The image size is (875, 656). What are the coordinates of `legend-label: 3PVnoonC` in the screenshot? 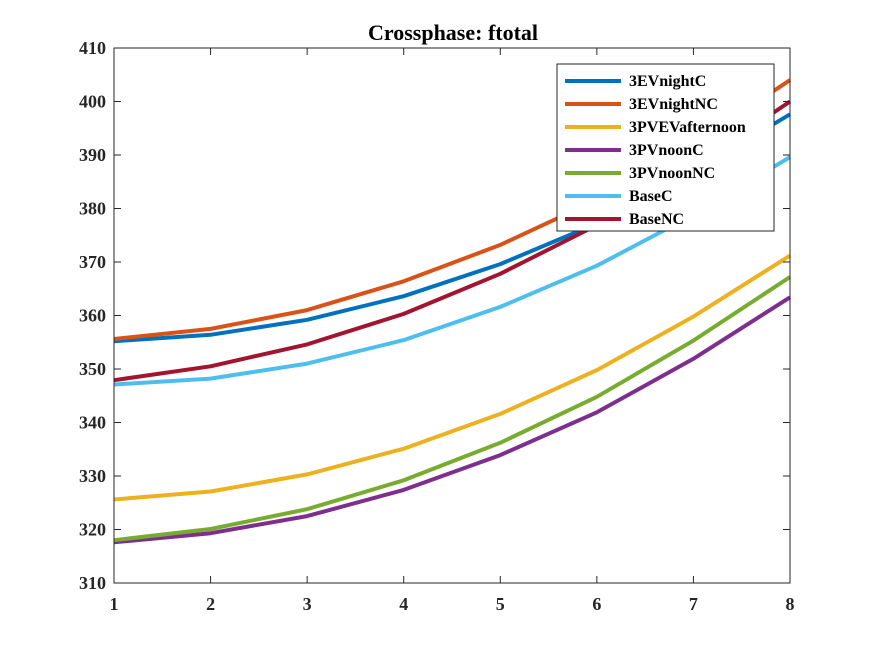 It's located at (666, 150).